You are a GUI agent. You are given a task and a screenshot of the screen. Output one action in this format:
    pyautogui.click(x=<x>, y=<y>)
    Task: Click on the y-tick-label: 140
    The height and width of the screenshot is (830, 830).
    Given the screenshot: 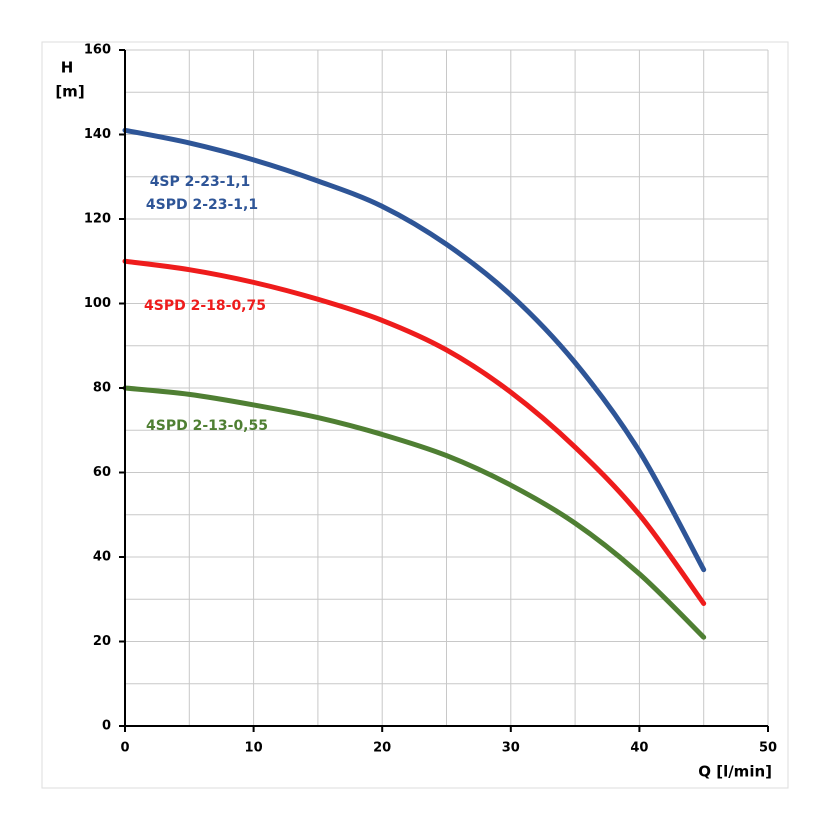 What is the action you would take?
    pyautogui.click(x=97, y=134)
    